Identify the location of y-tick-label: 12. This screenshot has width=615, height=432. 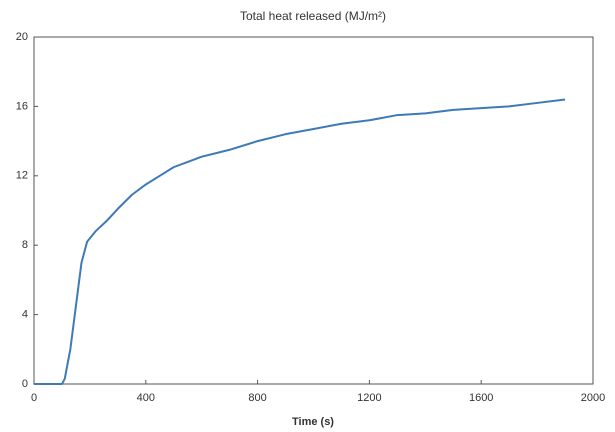
(22, 176).